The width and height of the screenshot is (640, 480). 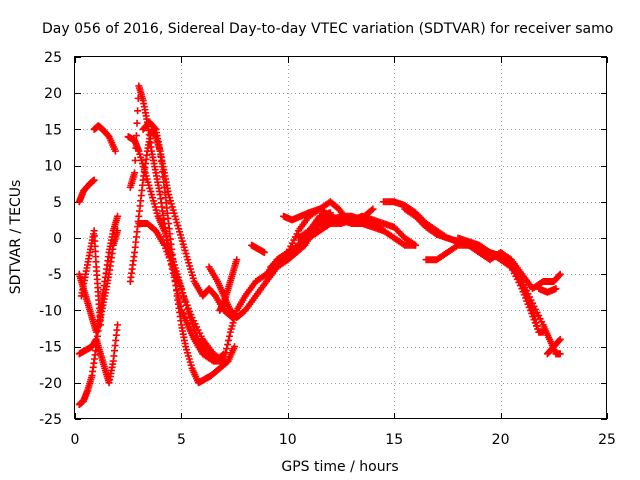 I want to click on series-track-j, so click(x=187, y=220).